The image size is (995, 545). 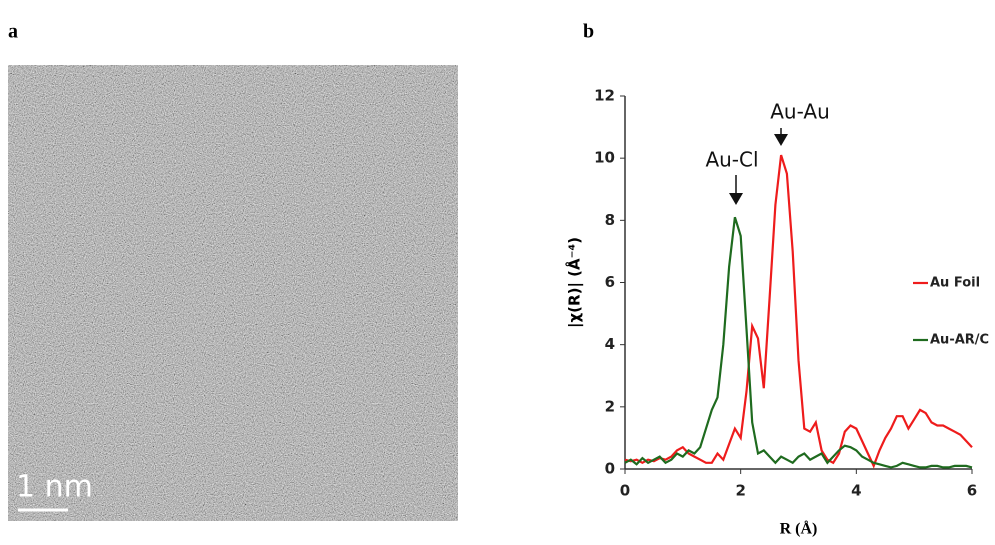 I want to click on y-tick-label: 8, so click(x=610, y=220).